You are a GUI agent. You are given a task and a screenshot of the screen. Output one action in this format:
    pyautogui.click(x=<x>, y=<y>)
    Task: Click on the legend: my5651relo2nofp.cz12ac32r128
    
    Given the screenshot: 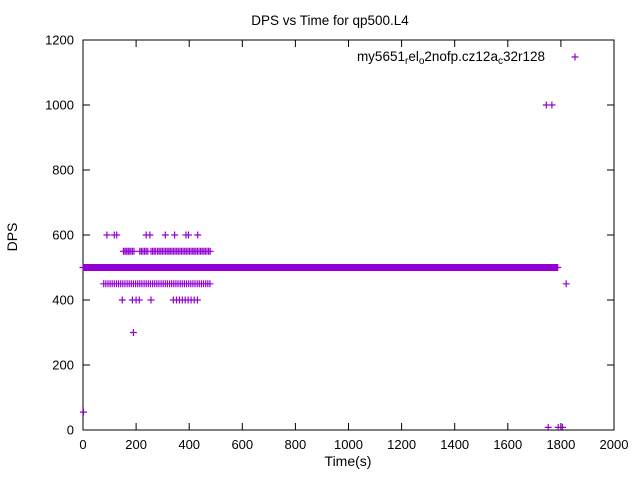 What is the action you would take?
    pyautogui.click(x=468, y=58)
    